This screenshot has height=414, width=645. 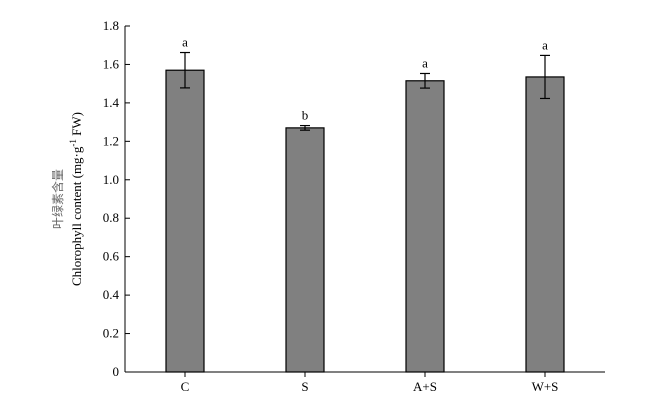 What do you see at coordinates (545, 224) in the screenshot?
I see `bar-w-s` at bounding box center [545, 224].